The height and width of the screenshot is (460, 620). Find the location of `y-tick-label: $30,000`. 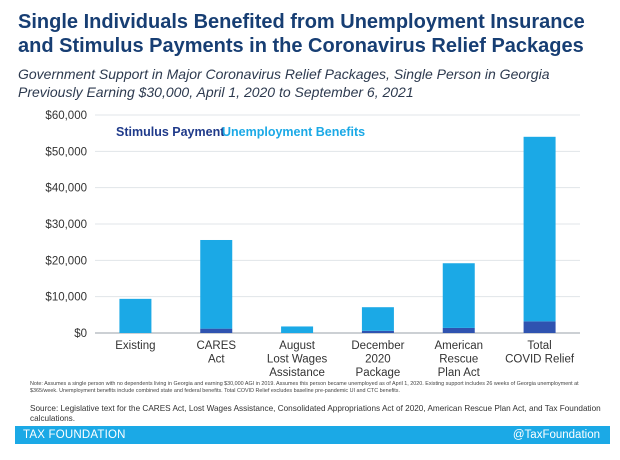

y-tick-label: $30,000 is located at coordinates (66, 225).